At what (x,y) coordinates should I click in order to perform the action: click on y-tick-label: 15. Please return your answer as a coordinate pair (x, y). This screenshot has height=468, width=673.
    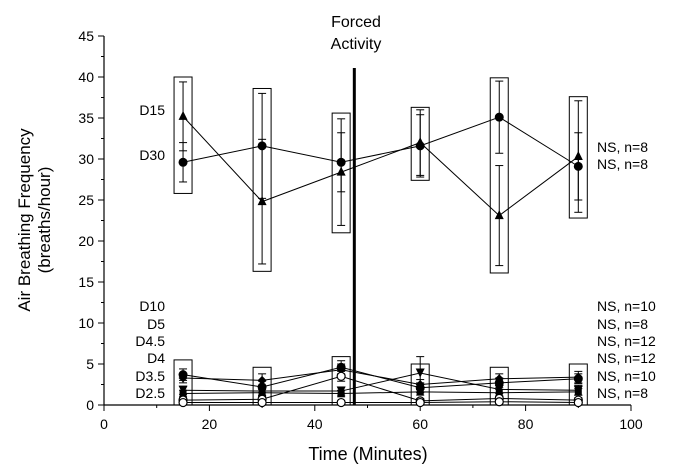
    Looking at the image, I should click on (86, 282).